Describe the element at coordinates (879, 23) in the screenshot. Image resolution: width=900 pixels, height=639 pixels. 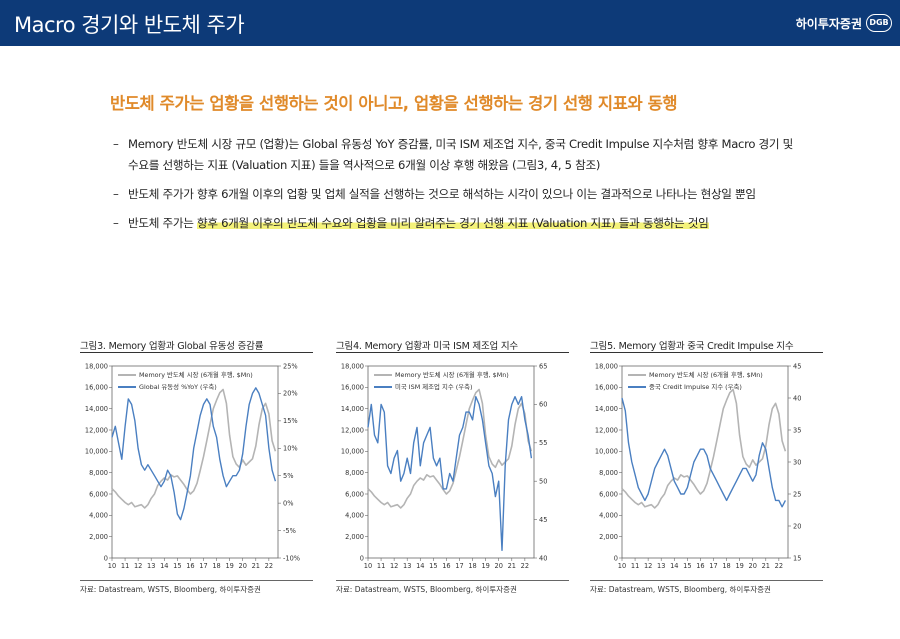
I see `dgb-logo-icon: DGB` at that location.